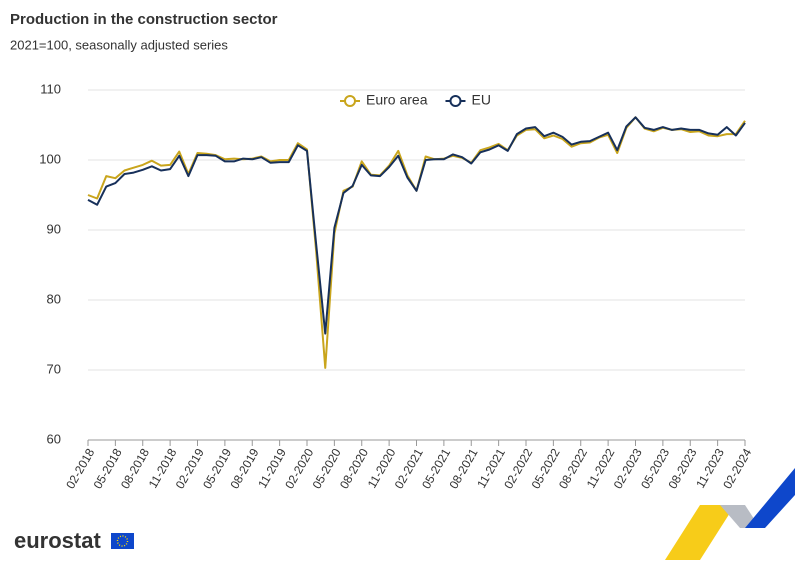 The image size is (795, 572). Describe the element at coordinates (119, 44) in the screenshot. I see `chart-subtitle: 2021=100, seasonally adjusted series` at that location.